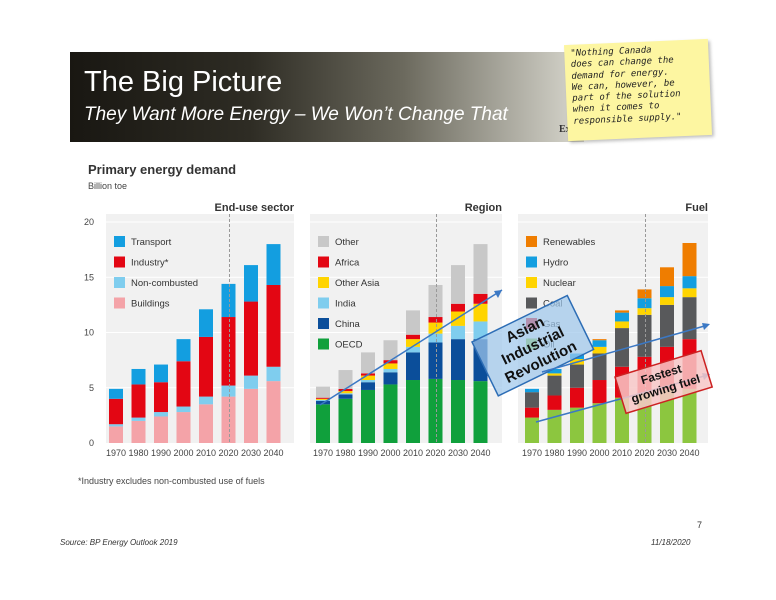 The height and width of the screenshot is (600, 776). What do you see at coordinates (689, 415) in the screenshot?
I see `bar-oil-2040` at bounding box center [689, 415].